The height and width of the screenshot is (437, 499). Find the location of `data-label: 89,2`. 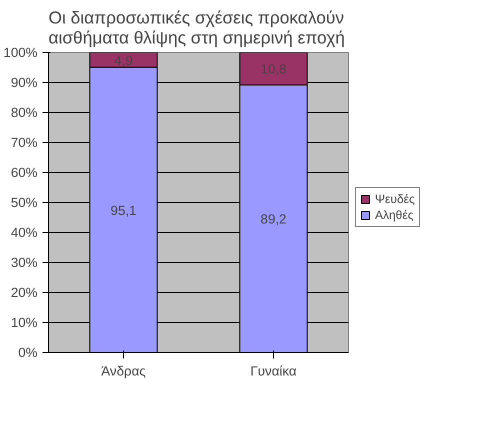

data-label: 89,2 is located at coordinates (273, 219).